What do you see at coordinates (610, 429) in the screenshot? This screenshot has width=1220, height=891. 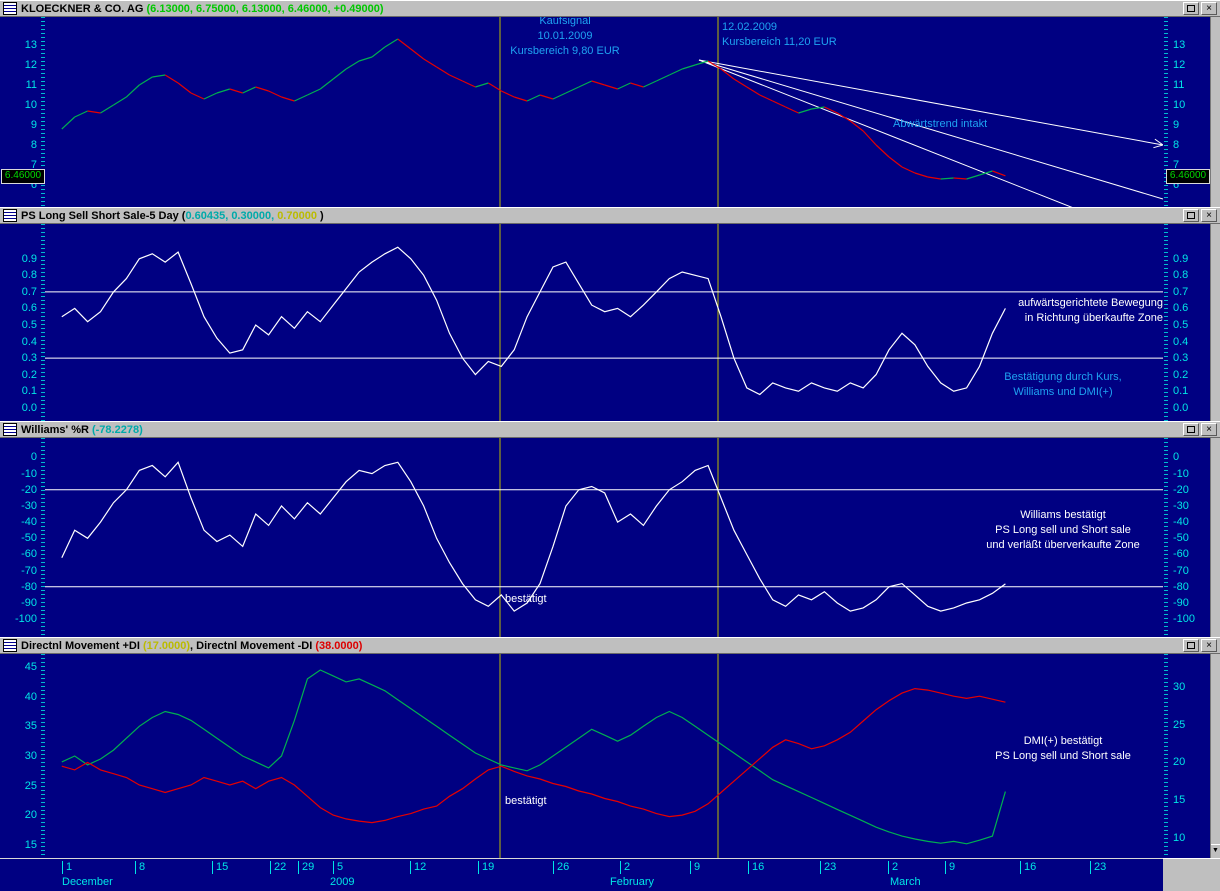 I see `titlebar-williams: Williams' %R (-78.2278) ×` at bounding box center [610, 429].